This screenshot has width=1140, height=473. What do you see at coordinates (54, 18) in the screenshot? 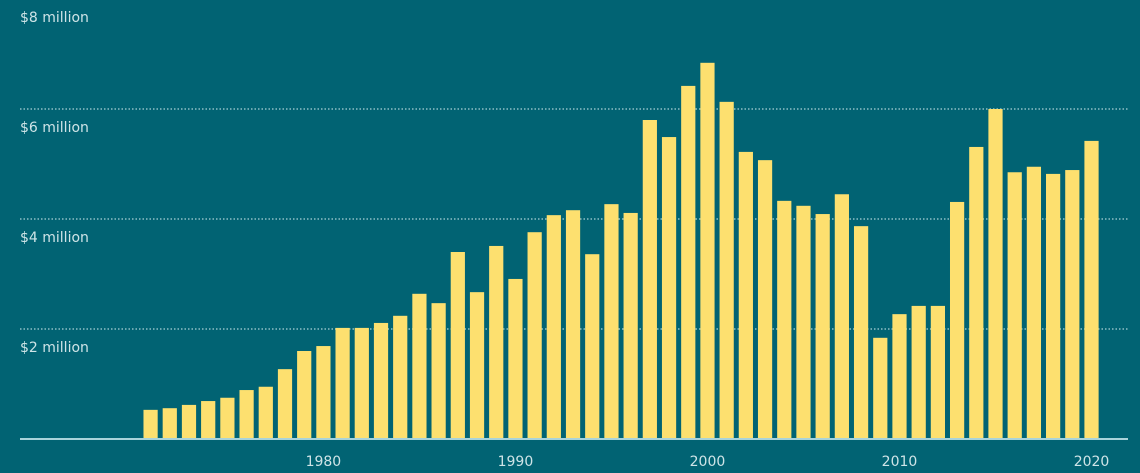
I see `y-tick-label: $8 million` at bounding box center [54, 18].